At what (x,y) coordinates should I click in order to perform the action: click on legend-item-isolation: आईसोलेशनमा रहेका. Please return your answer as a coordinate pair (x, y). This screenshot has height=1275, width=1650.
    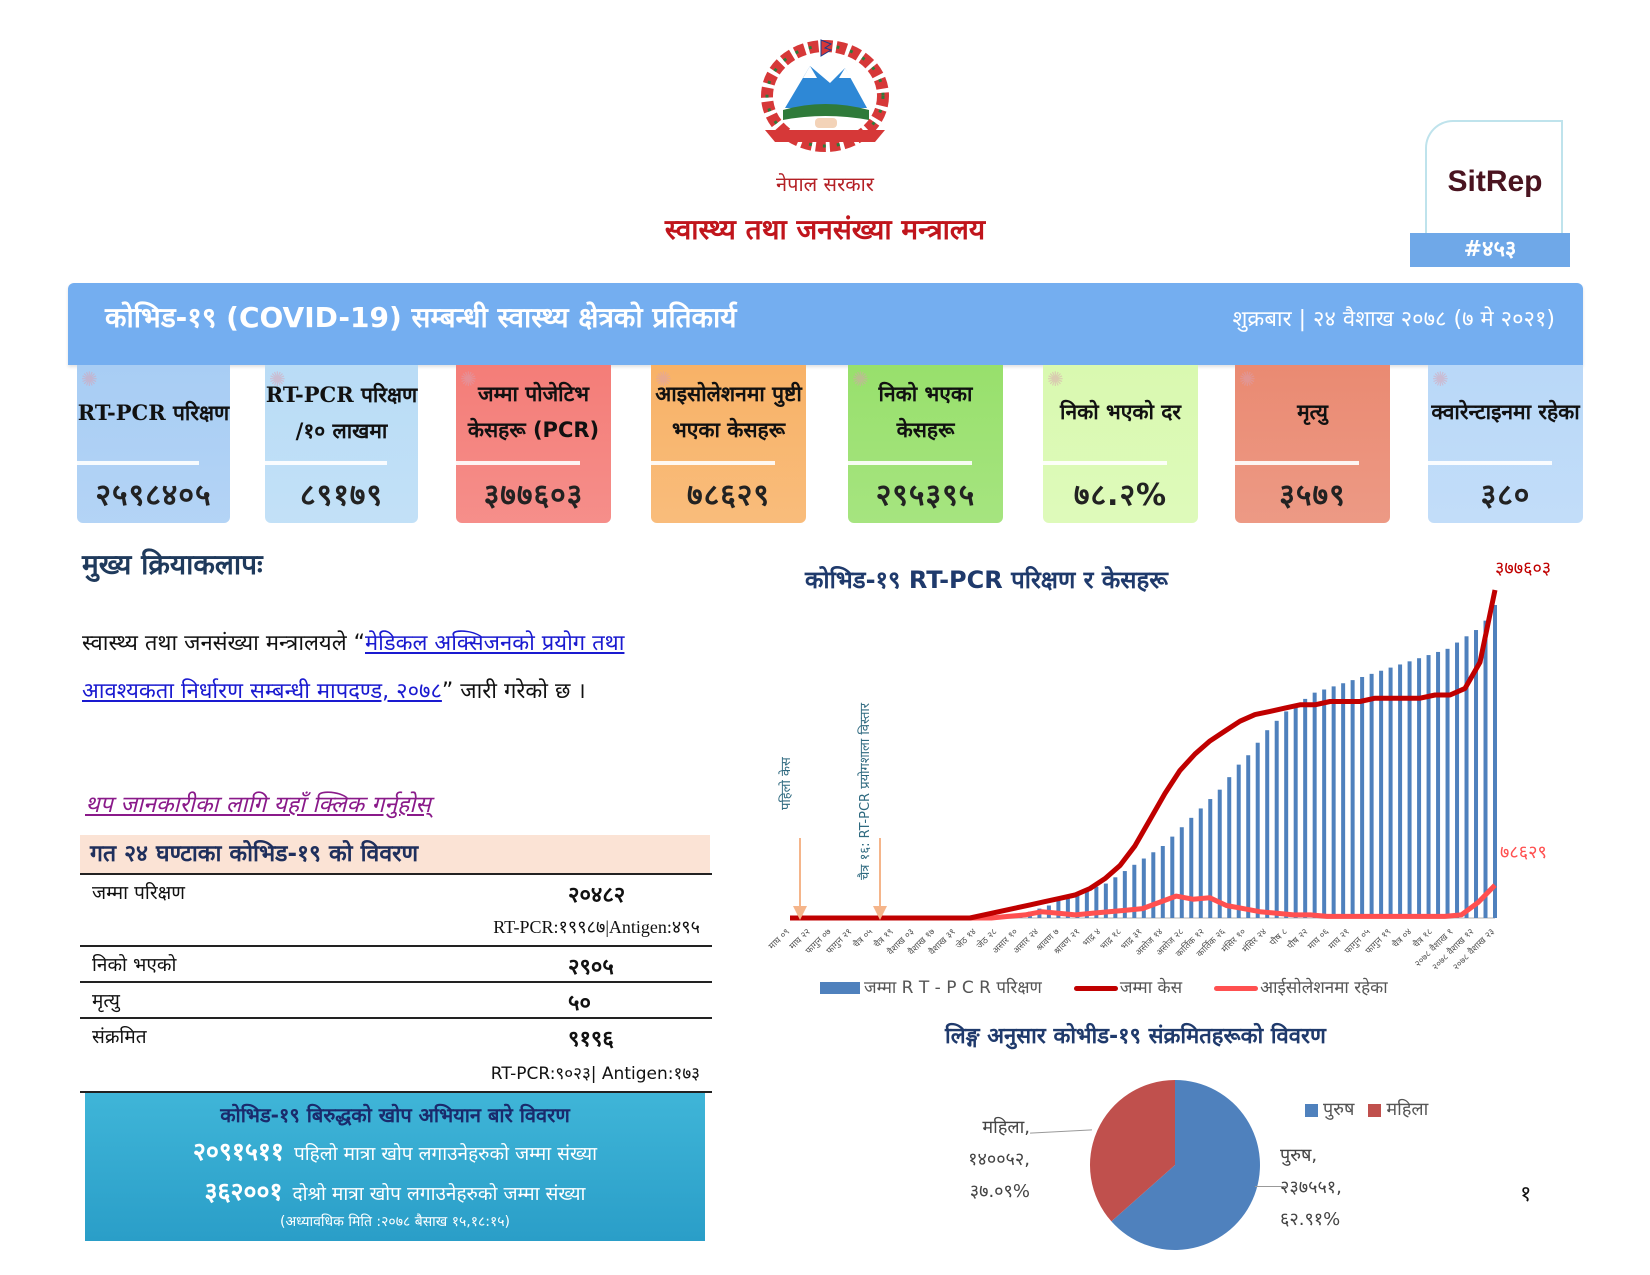
    Looking at the image, I should click on (1301, 986).